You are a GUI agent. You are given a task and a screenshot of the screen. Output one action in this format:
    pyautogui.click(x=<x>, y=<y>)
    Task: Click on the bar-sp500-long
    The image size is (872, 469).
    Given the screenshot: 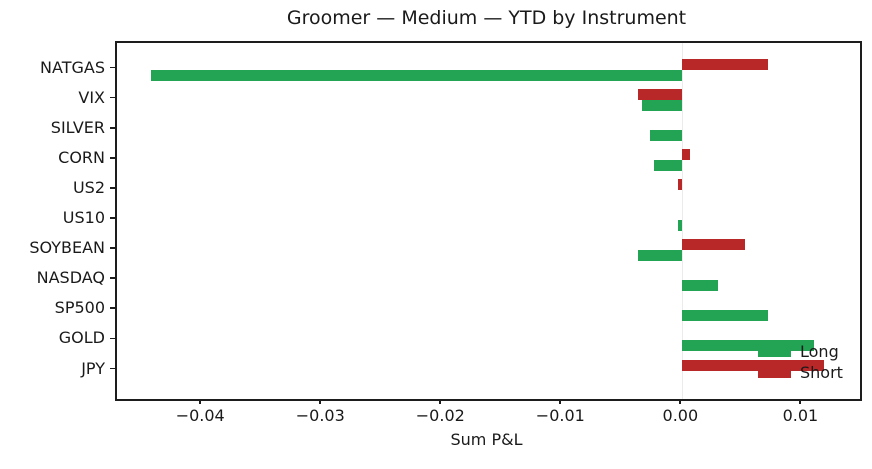 What is the action you would take?
    pyautogui.click(x=725, y=316)
    